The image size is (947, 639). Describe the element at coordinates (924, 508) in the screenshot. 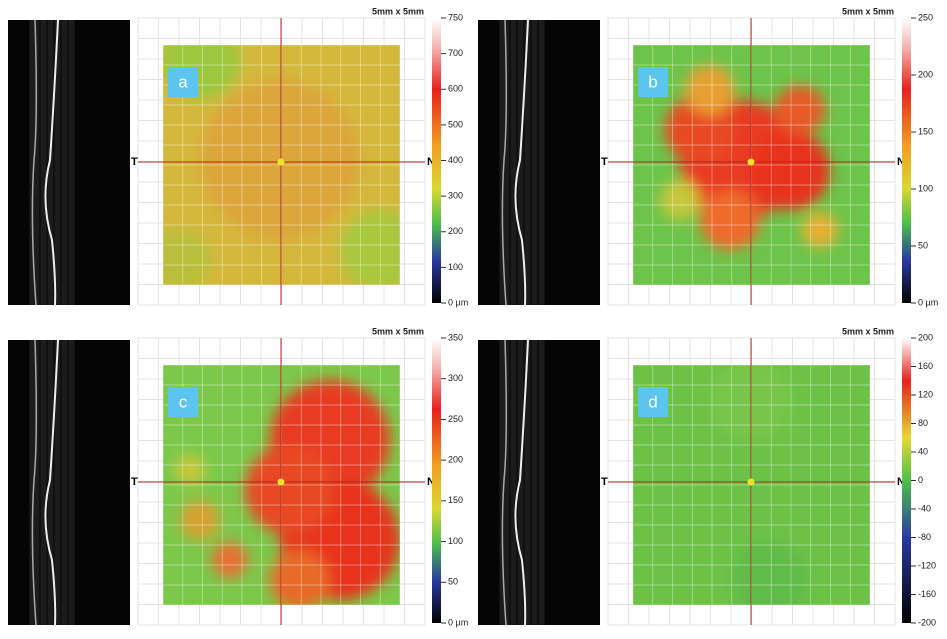

I see `colorbar-label: -40` at that location.